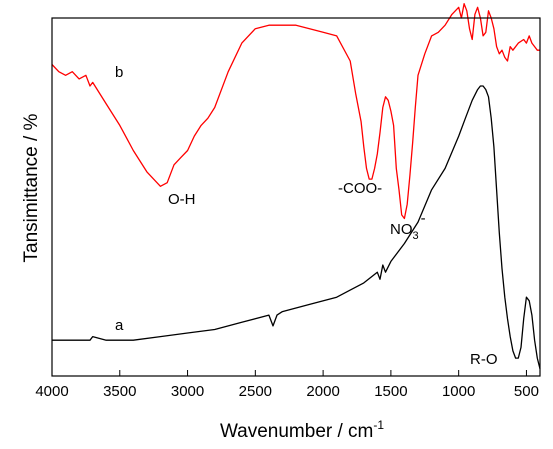  What do you see at coordinates (526, 391) in the screenshot?
I see `x-tick-label: 500` at bounding box center [526, 391].